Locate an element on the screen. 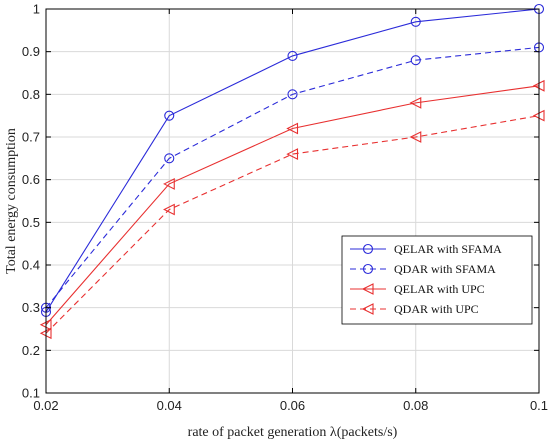  x-tick-label: 0.02 is located at coordinates (45, 405).